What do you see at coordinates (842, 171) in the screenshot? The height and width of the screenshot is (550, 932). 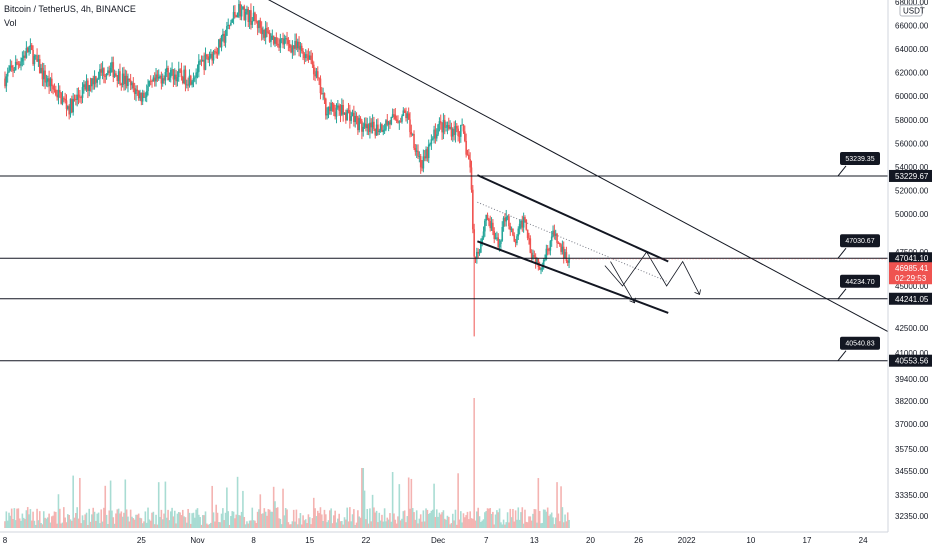 I see `level-flag-pointer` at bounding box center [842, 171].